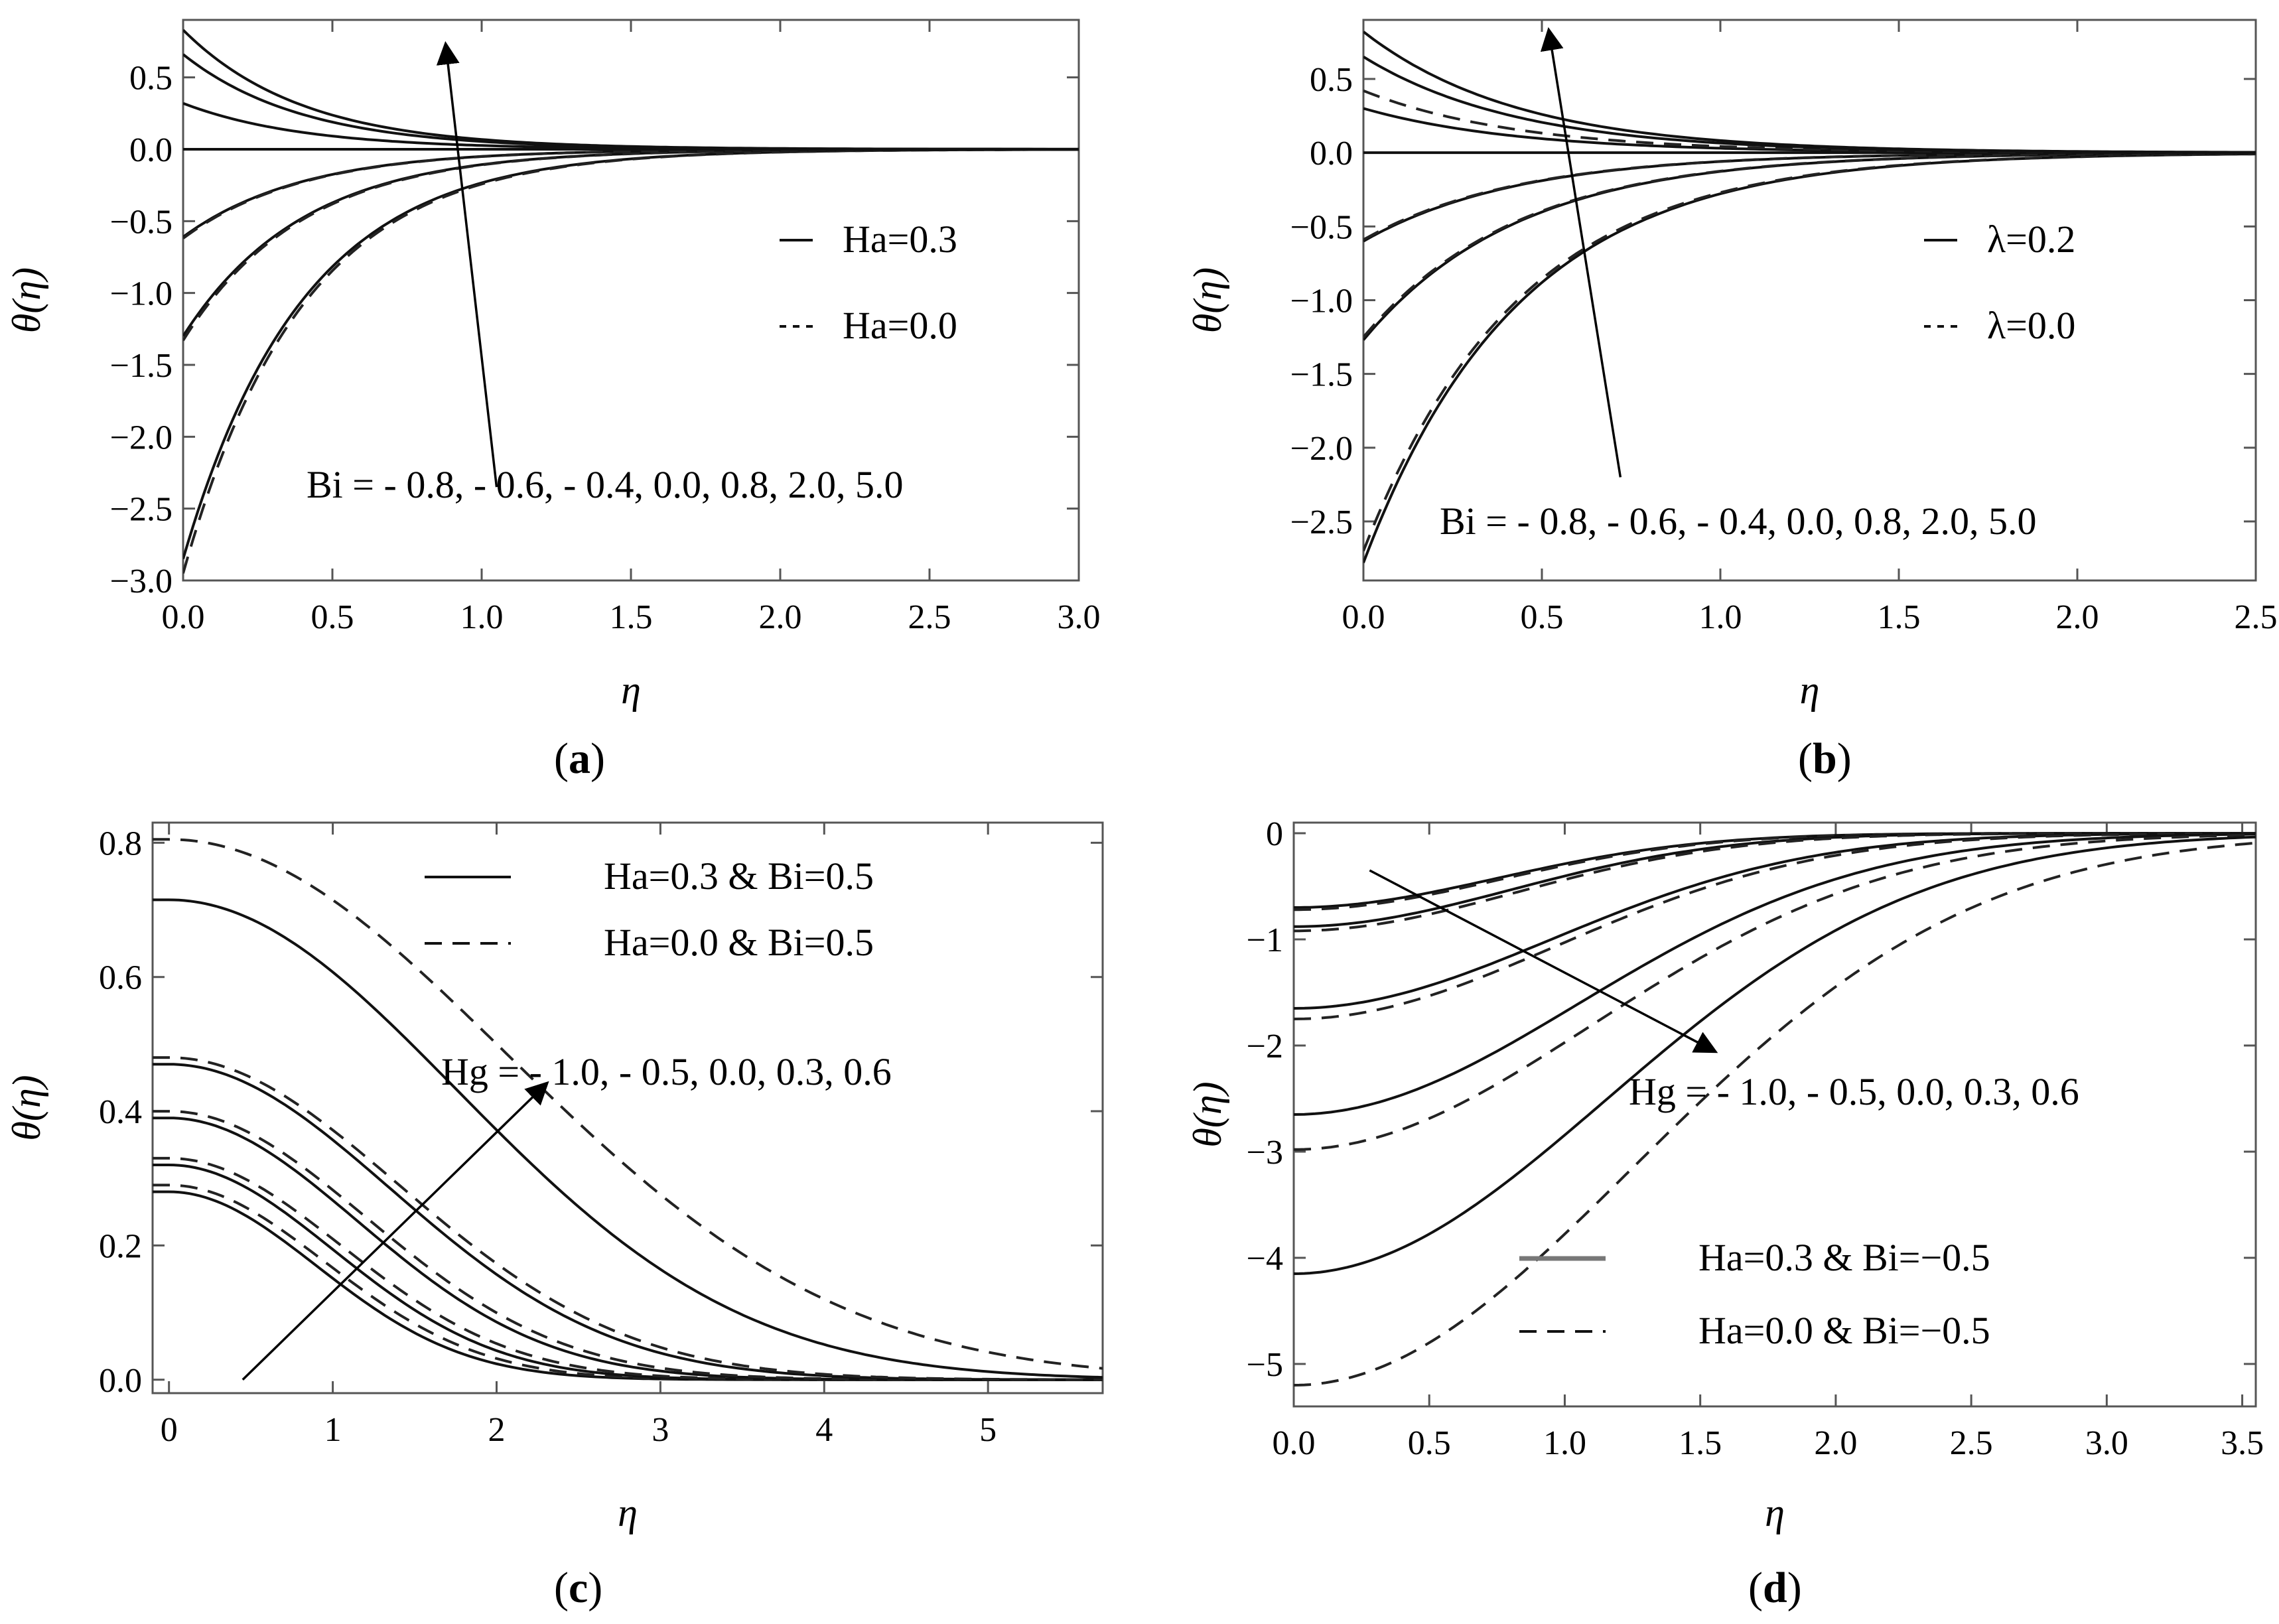 The image size is (2279, 1624). What do you see at coordinates (2256, 617) in the screenshot?
I see `x-tick-label: 2.5` at bounding box center [2256, 617].